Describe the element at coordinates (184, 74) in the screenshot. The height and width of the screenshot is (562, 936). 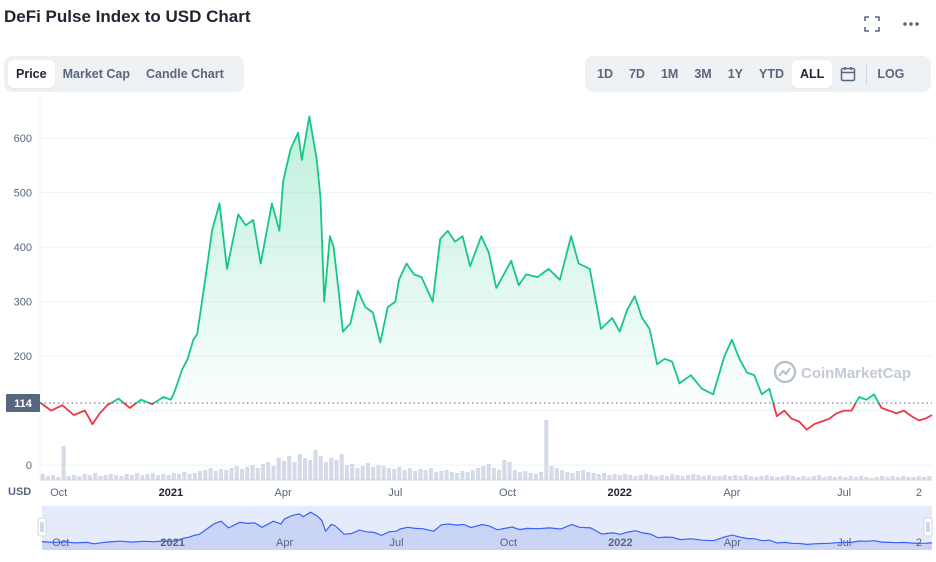
I see `tab-candle-chart: Candle Chart` at that location.